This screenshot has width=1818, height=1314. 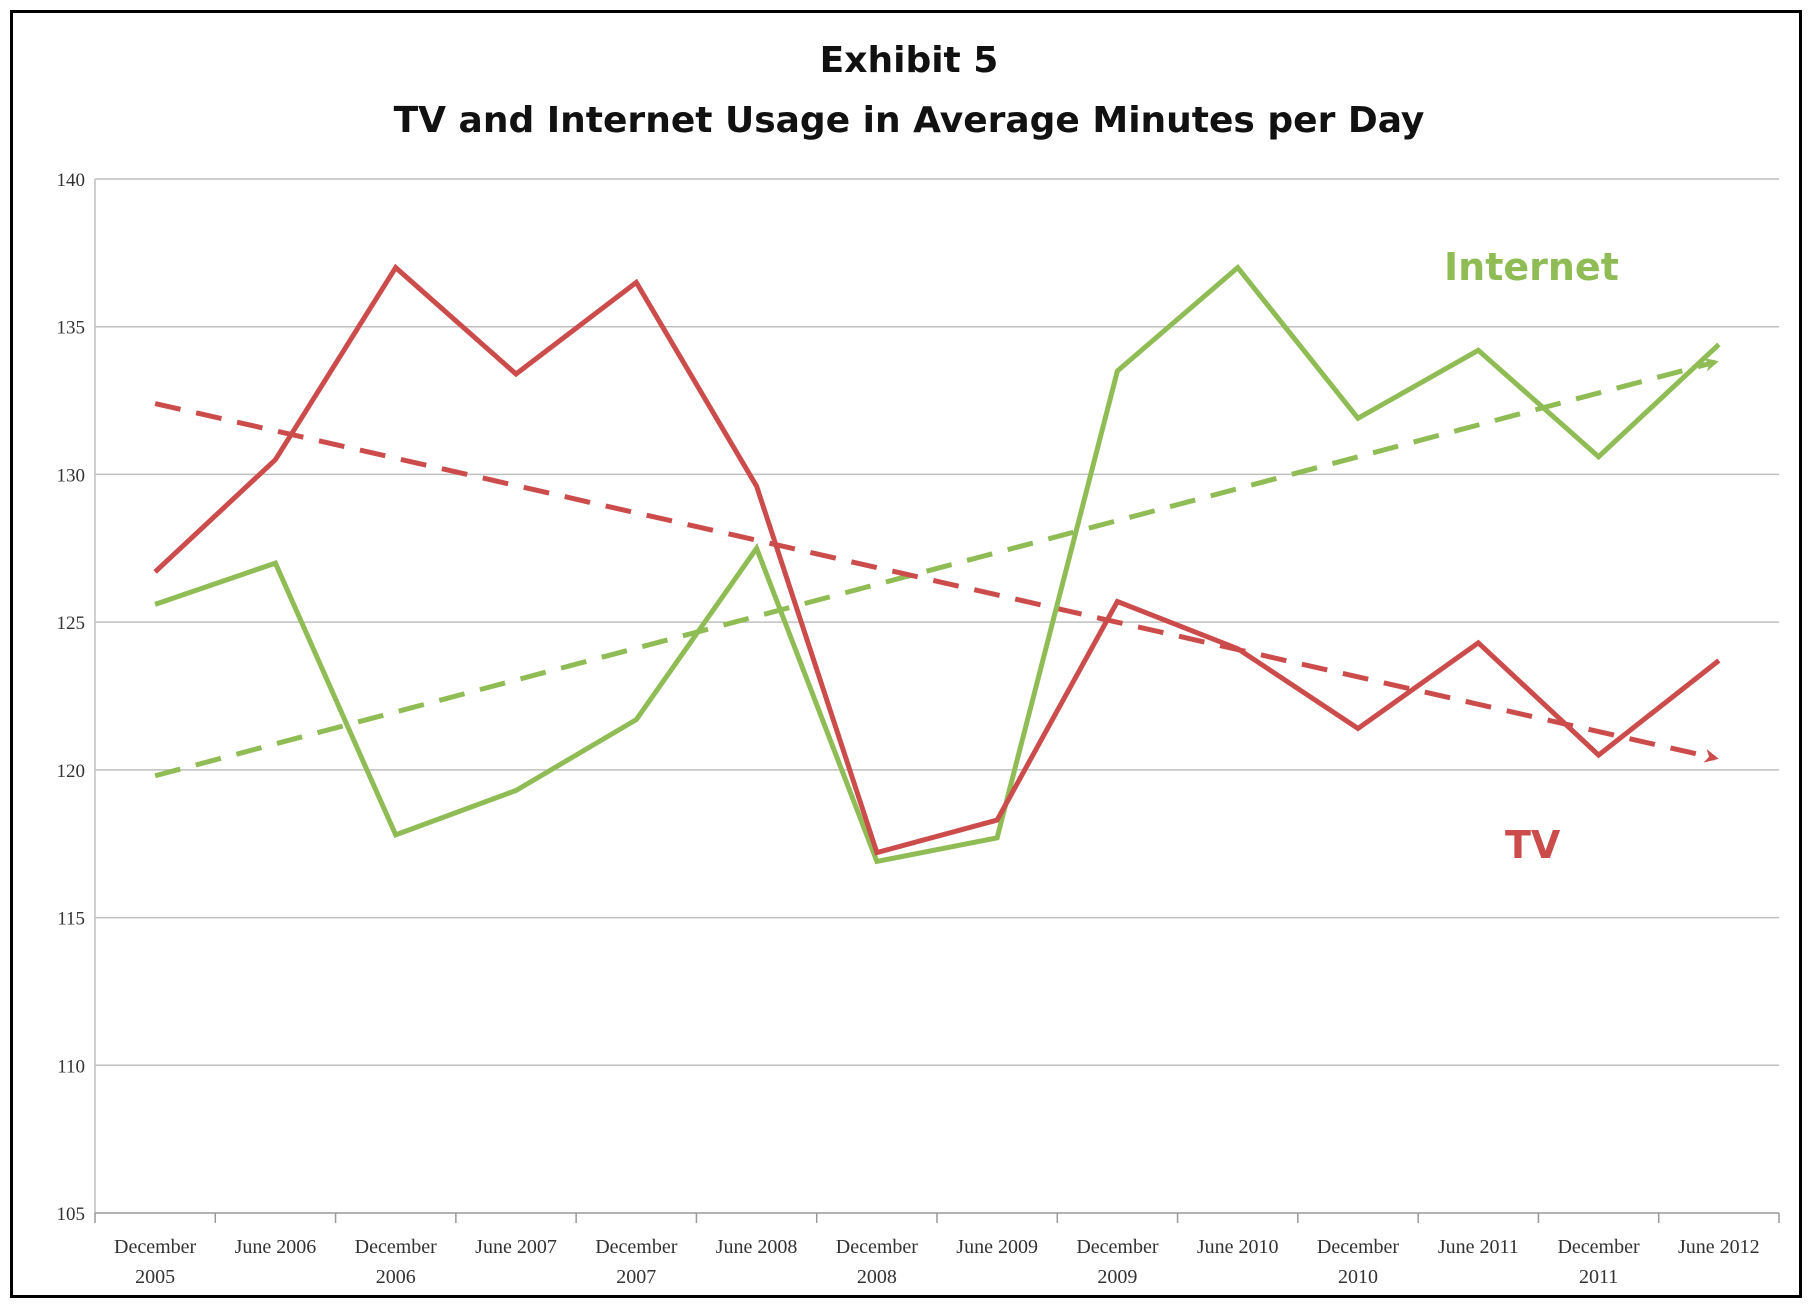 I want to click on y-tick-115: 115, so click(x=71, y=919).